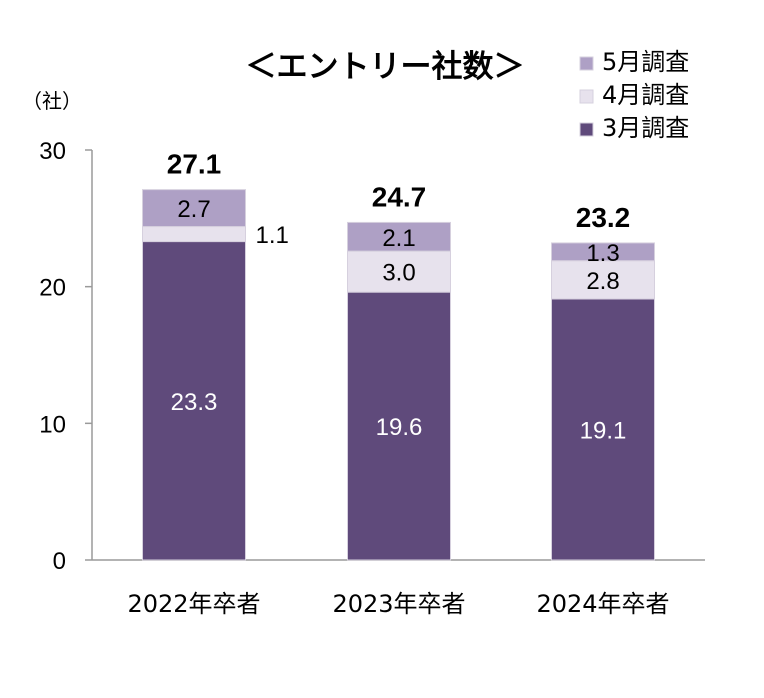 Image resolution: width=764 pixels, height=698 pixels. I want to click on total-label: 27.1, so click(194, 164).